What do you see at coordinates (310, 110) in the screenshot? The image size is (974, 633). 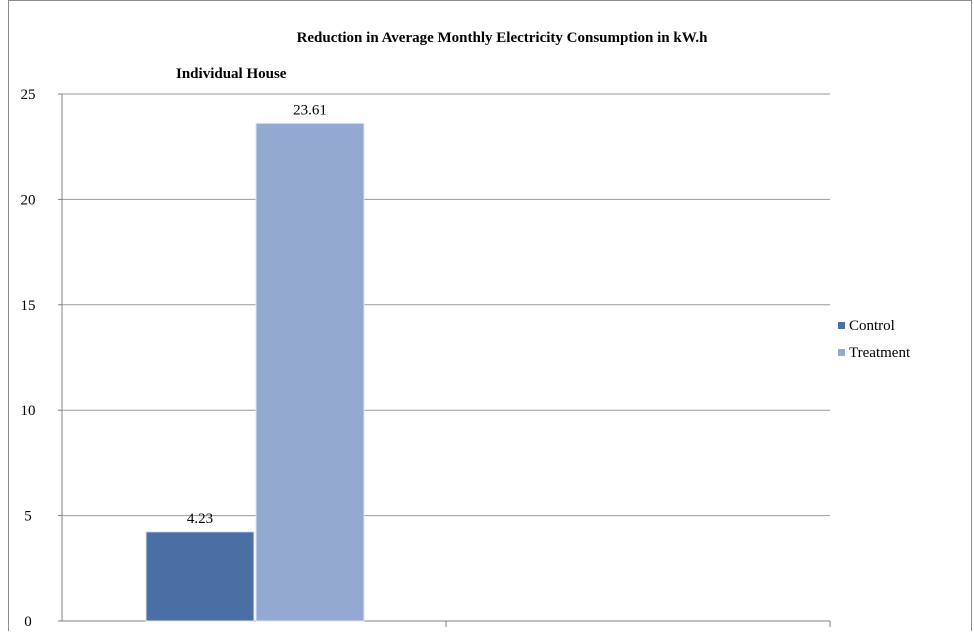 I see `data-label-treatment: 23.61` at bounding box center [310, 110].